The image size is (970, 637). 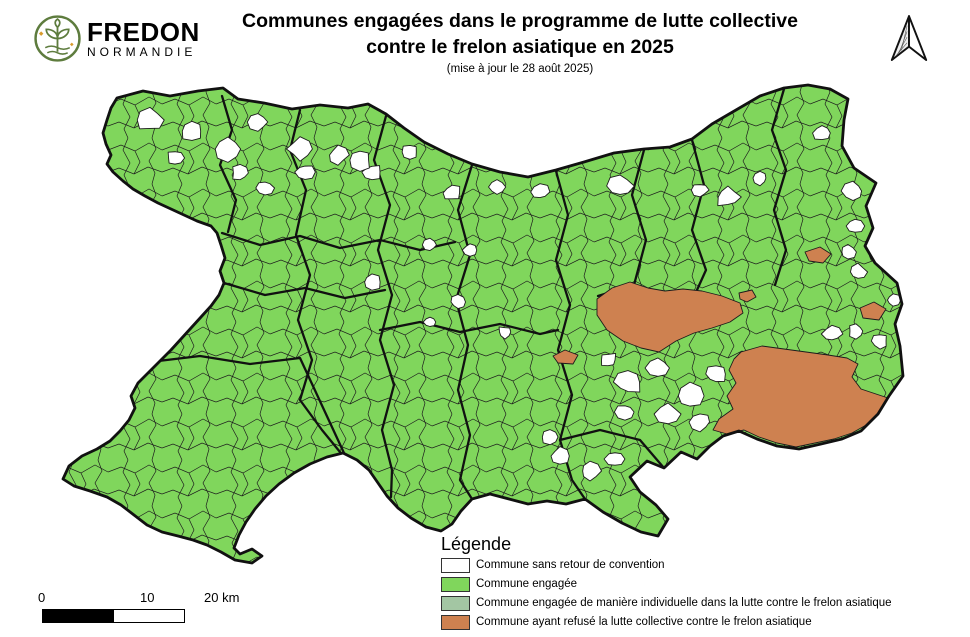 I want to click on north-arrow-icon, so click(x=909, y=38).